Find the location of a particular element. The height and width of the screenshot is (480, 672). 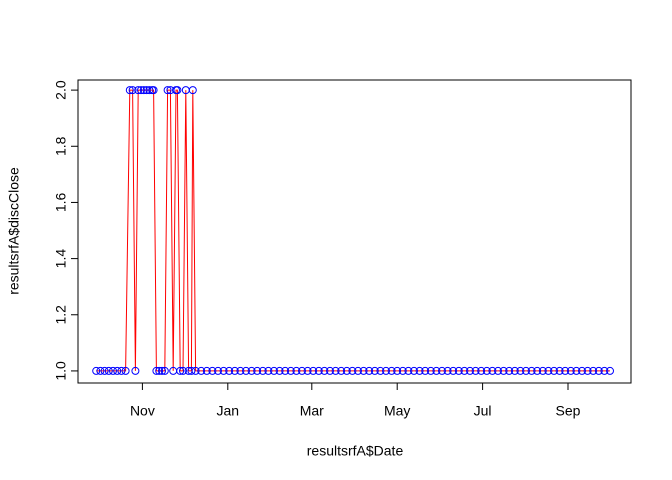

x-tick-label: Nov is located at coordinates (142, 411).